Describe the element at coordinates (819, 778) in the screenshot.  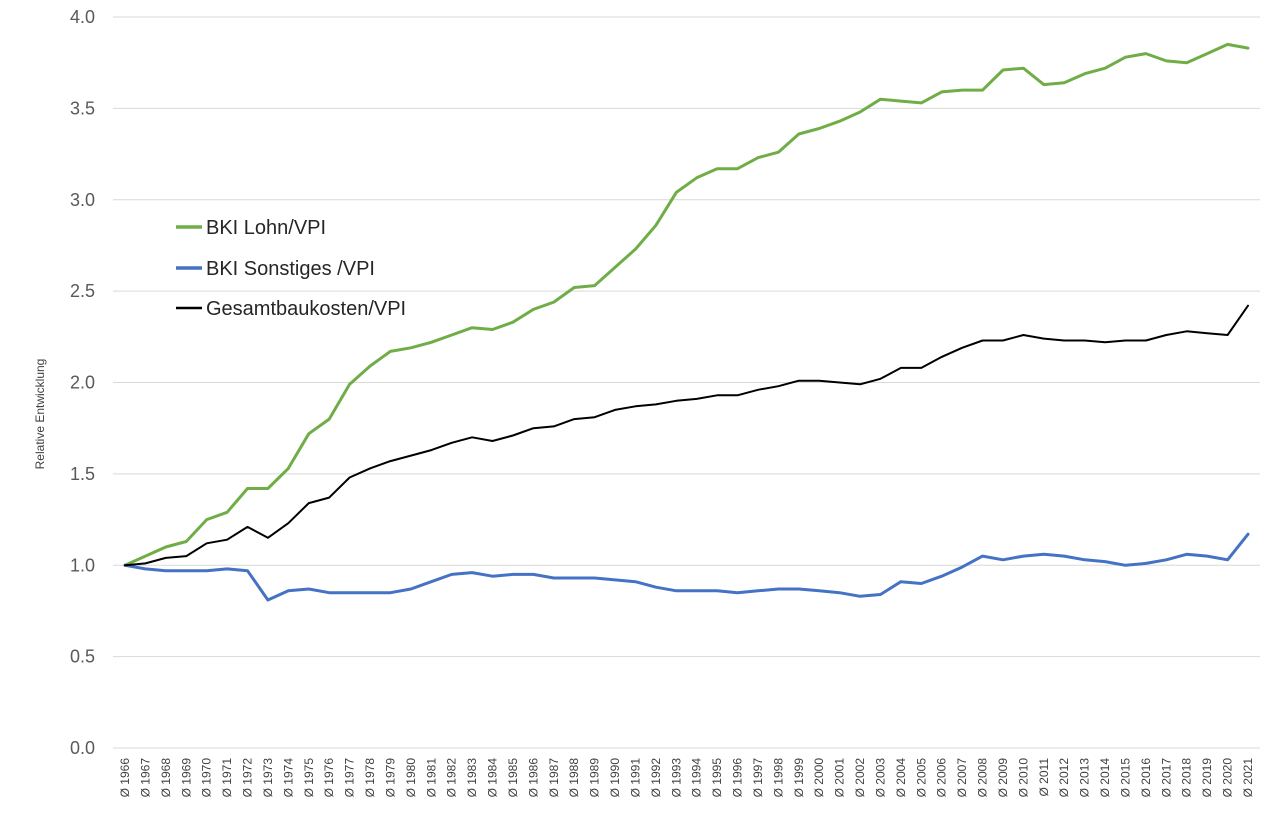
I see `x-tick-label: Ø 2000` at that location.